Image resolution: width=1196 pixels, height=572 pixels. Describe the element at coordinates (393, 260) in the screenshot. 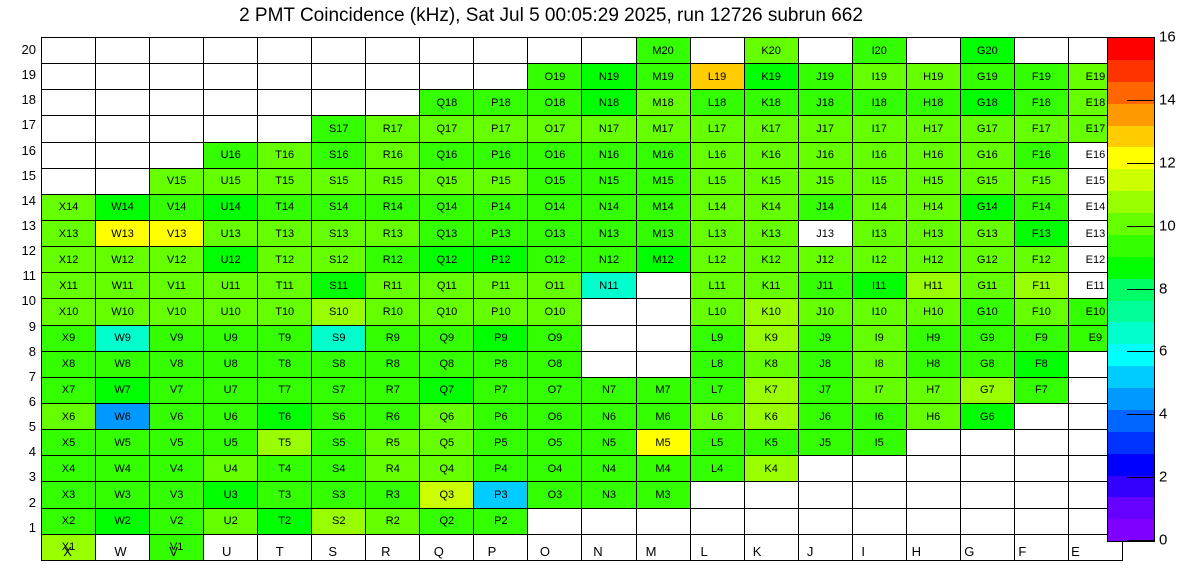

I see `heatmap-cell-R12: R12` at that location.